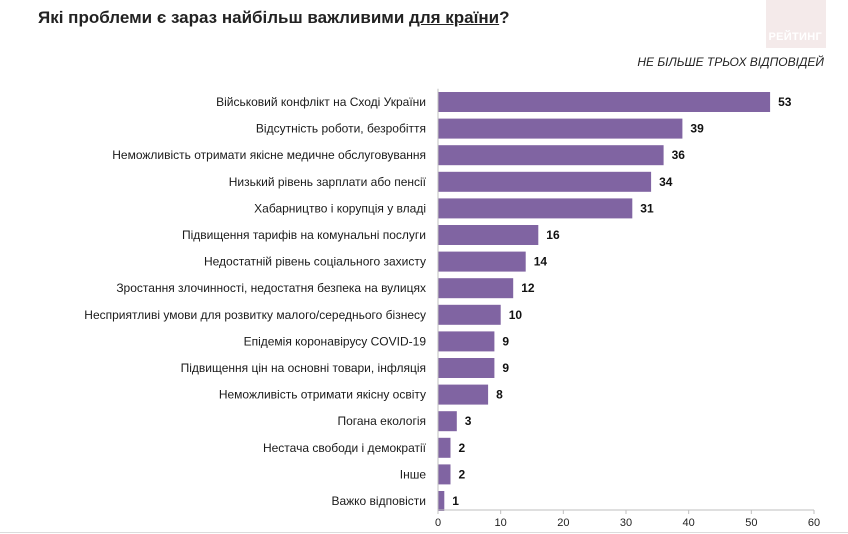 The width and height of the screenshot is (848, 534). Describe the element at coordinates (553, 235) in the screenshot. I see `data-label: 16` at that location.